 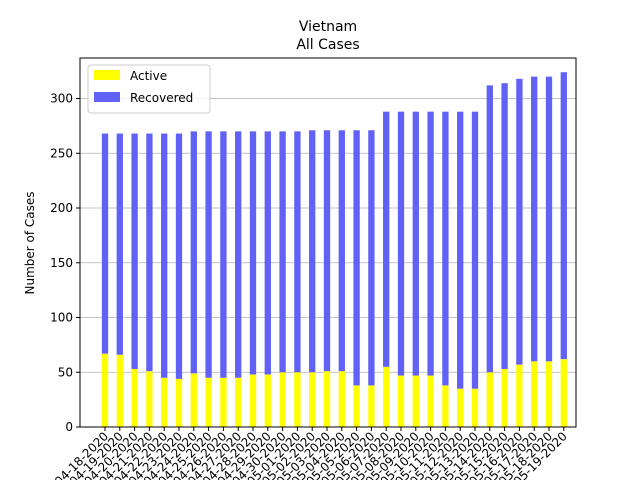 What do you see at coordinates (149, 89) in the screenshot?
I see `legend: Active Recovered` at bounding box center [149, 89].